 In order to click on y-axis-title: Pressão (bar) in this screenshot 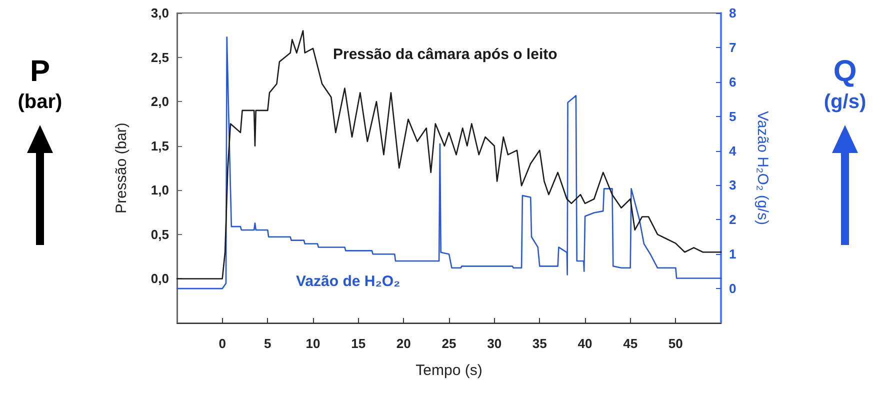, I will do `click(121, 168)`.